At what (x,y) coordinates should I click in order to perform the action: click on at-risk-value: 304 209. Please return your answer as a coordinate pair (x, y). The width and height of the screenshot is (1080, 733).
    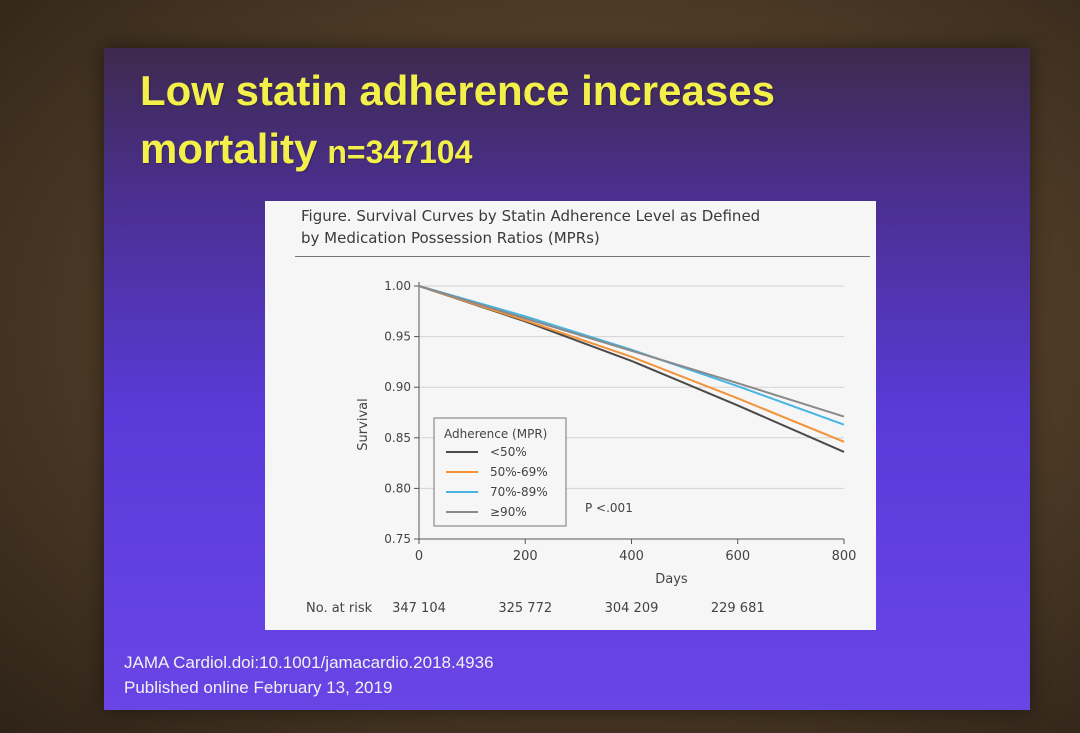
    Looking at the image, I should click on (632, 608).